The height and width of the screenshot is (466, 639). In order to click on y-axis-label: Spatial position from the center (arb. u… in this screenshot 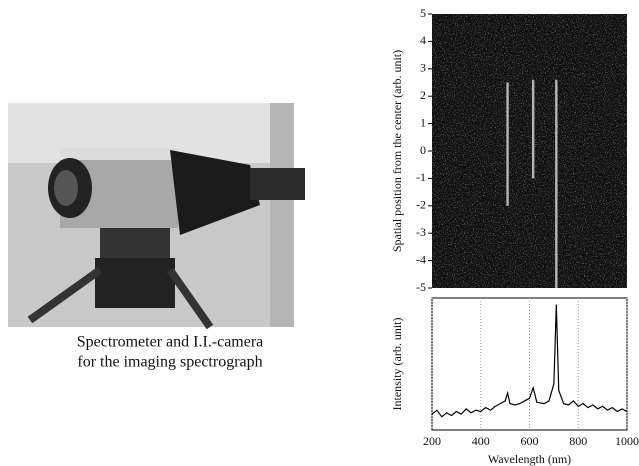, I will do `click(397, 151)`.